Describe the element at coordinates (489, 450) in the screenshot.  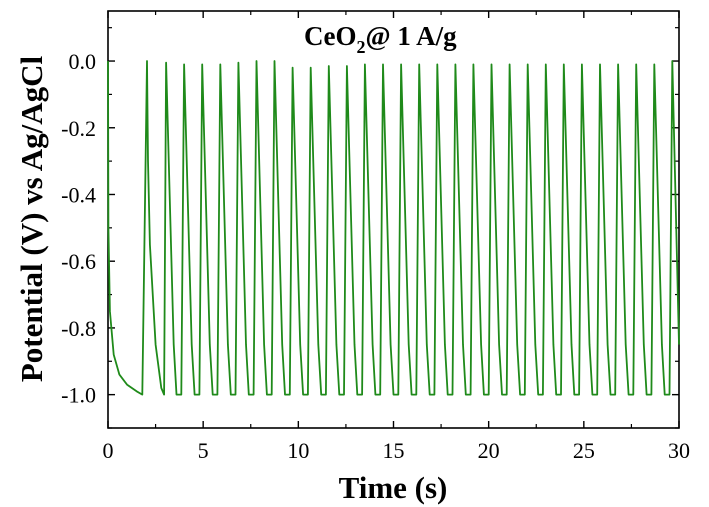
I see `x-tick-label: 20` at that location.